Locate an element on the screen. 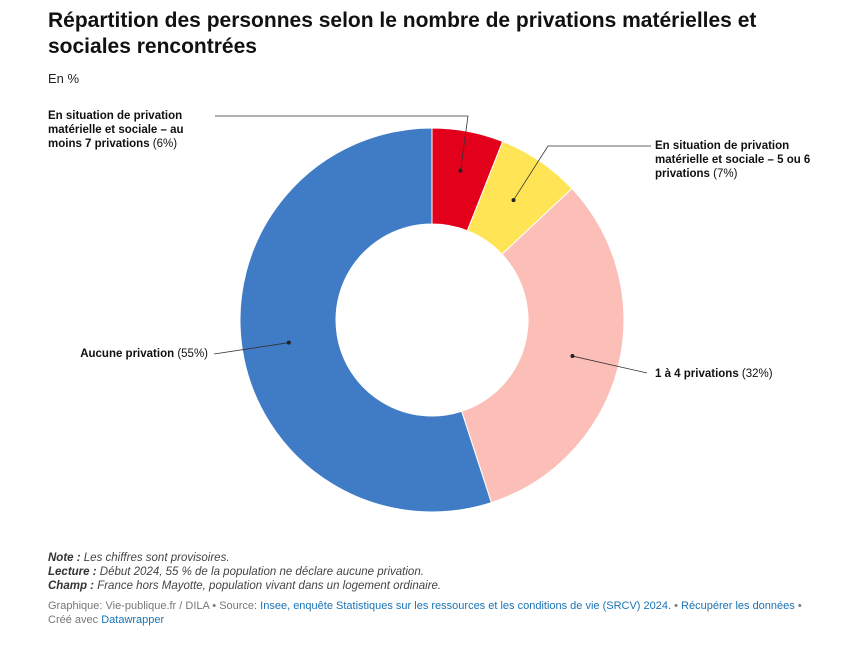  label-category-text: matérielle et sociale – au is located at coordinates (116, 130).